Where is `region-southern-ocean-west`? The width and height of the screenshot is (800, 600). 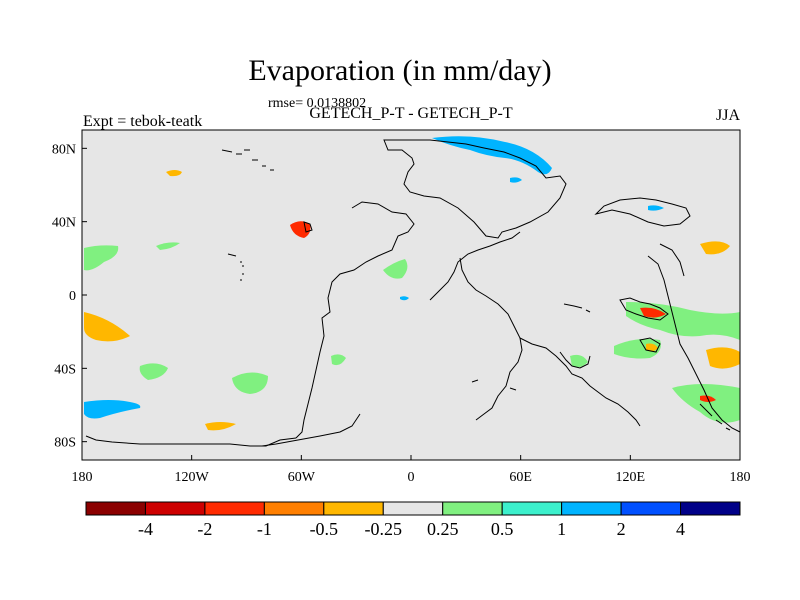 region-southern-ocean-west is located at coordinates (112, 409).